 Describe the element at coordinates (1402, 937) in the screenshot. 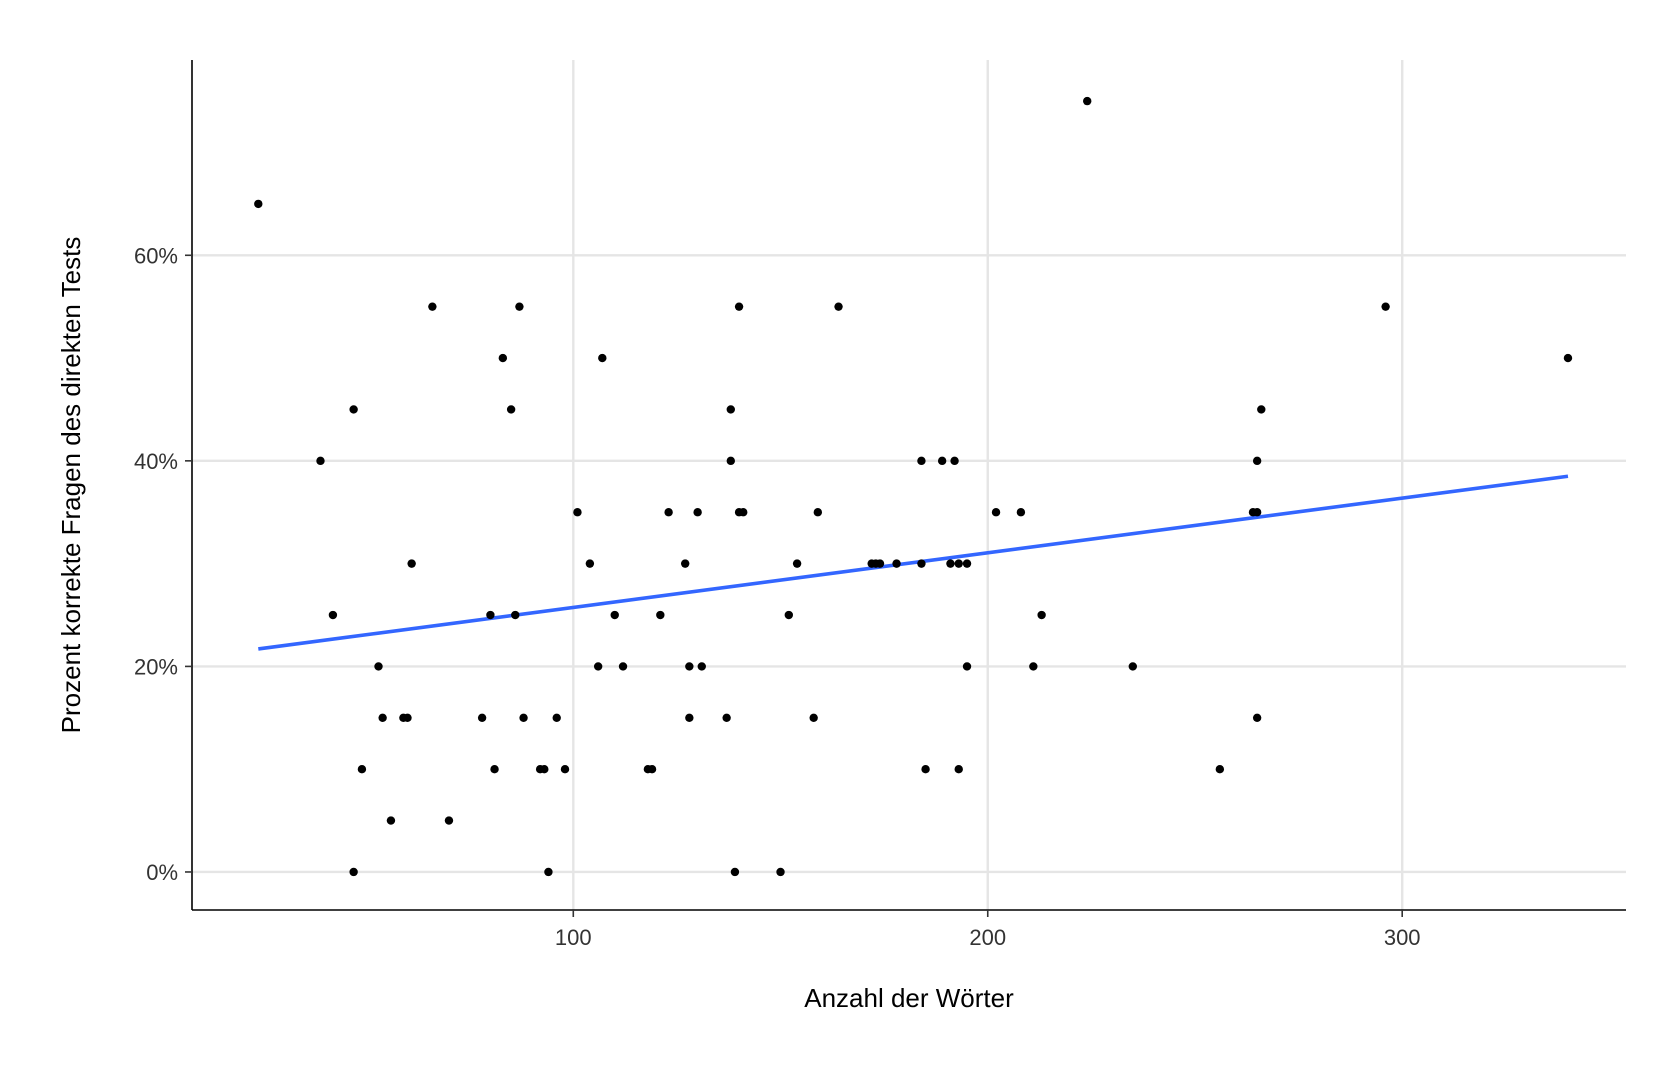

I see `x-tick-label: 300` at that location.